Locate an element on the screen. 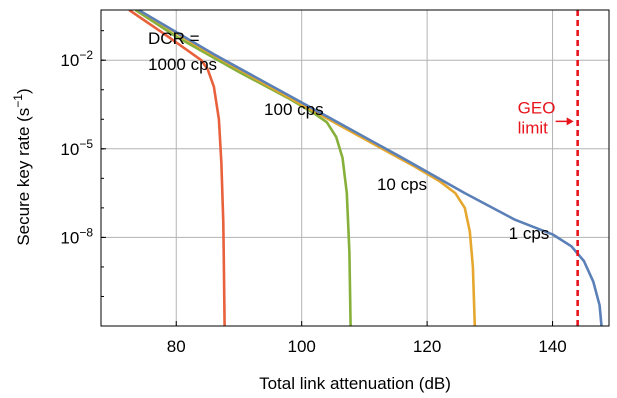 This screenshot has height=398, width=617. annotation-dcr_100: 100 cps is located at coordinates (294, 109).